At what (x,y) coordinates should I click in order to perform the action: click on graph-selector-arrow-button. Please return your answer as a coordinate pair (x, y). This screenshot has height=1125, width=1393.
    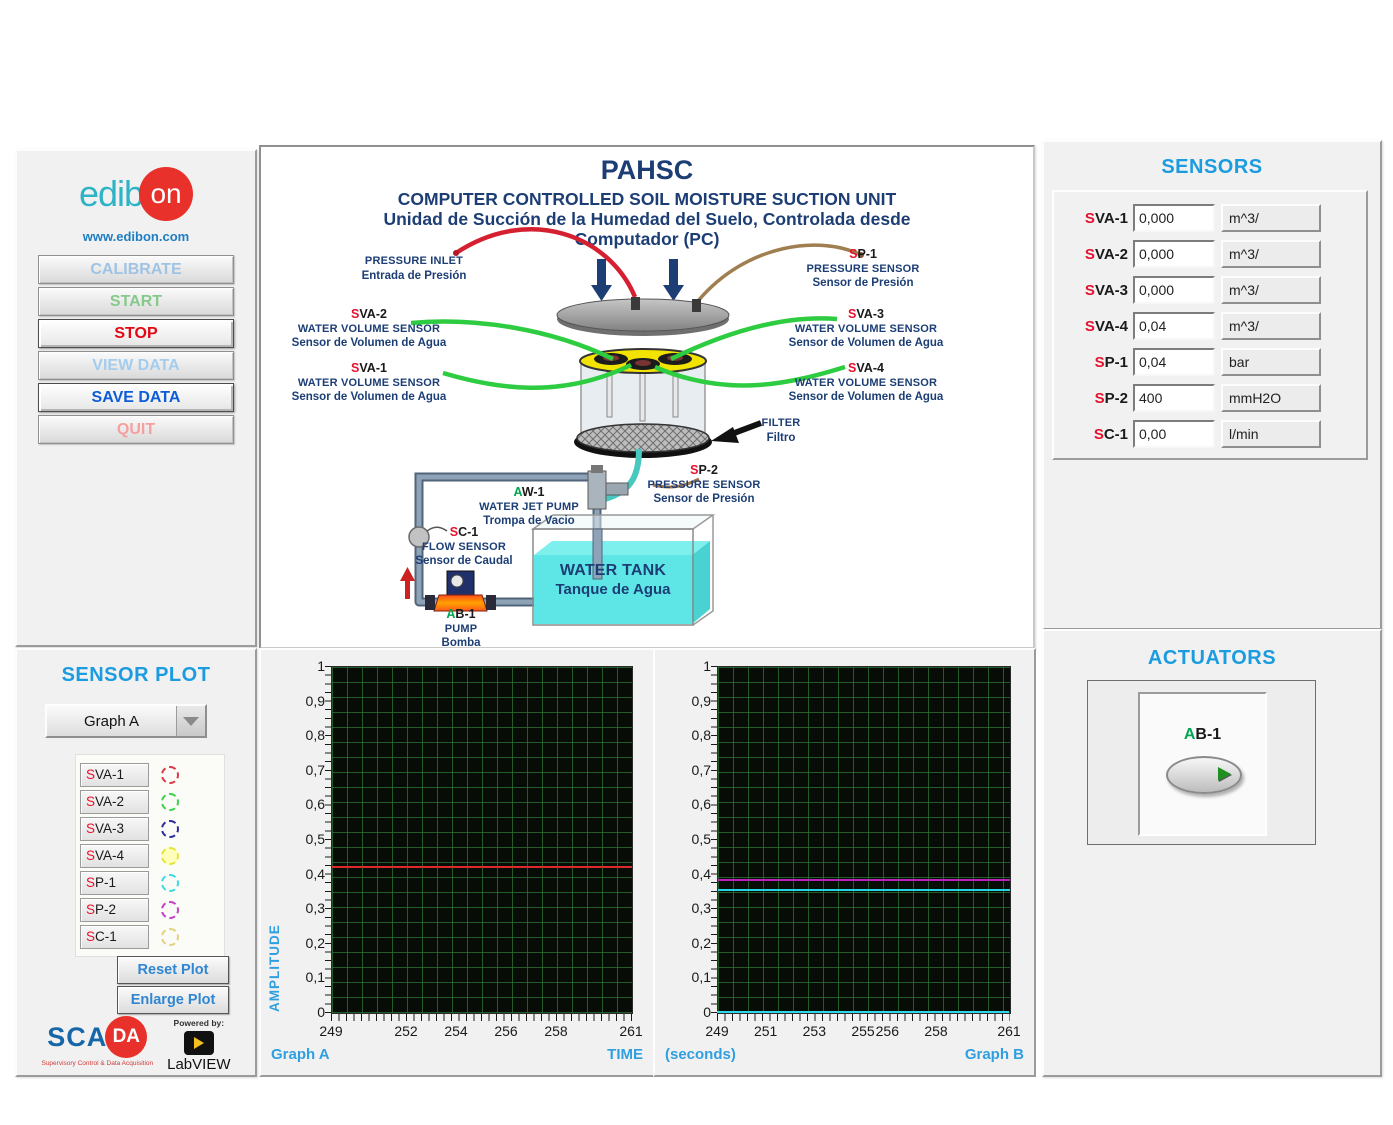
    Looking at the image, I should click on (190, 721).